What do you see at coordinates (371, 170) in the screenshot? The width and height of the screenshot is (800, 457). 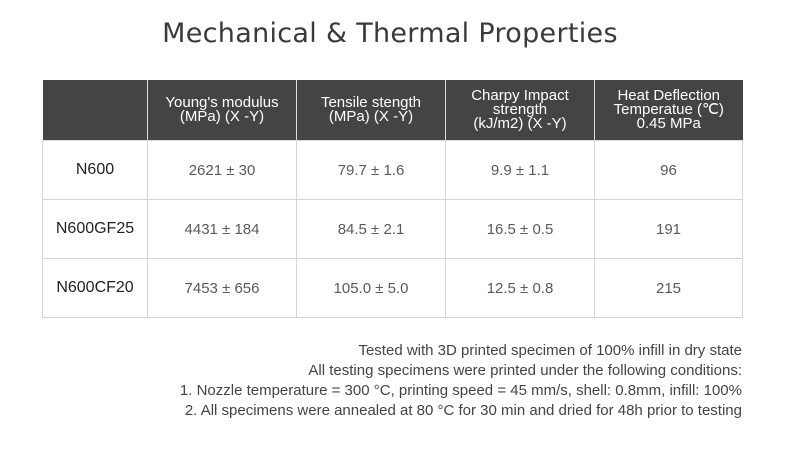 I see `table-cell: 79.7 ± 1.6` at bounding box center [371, 170].